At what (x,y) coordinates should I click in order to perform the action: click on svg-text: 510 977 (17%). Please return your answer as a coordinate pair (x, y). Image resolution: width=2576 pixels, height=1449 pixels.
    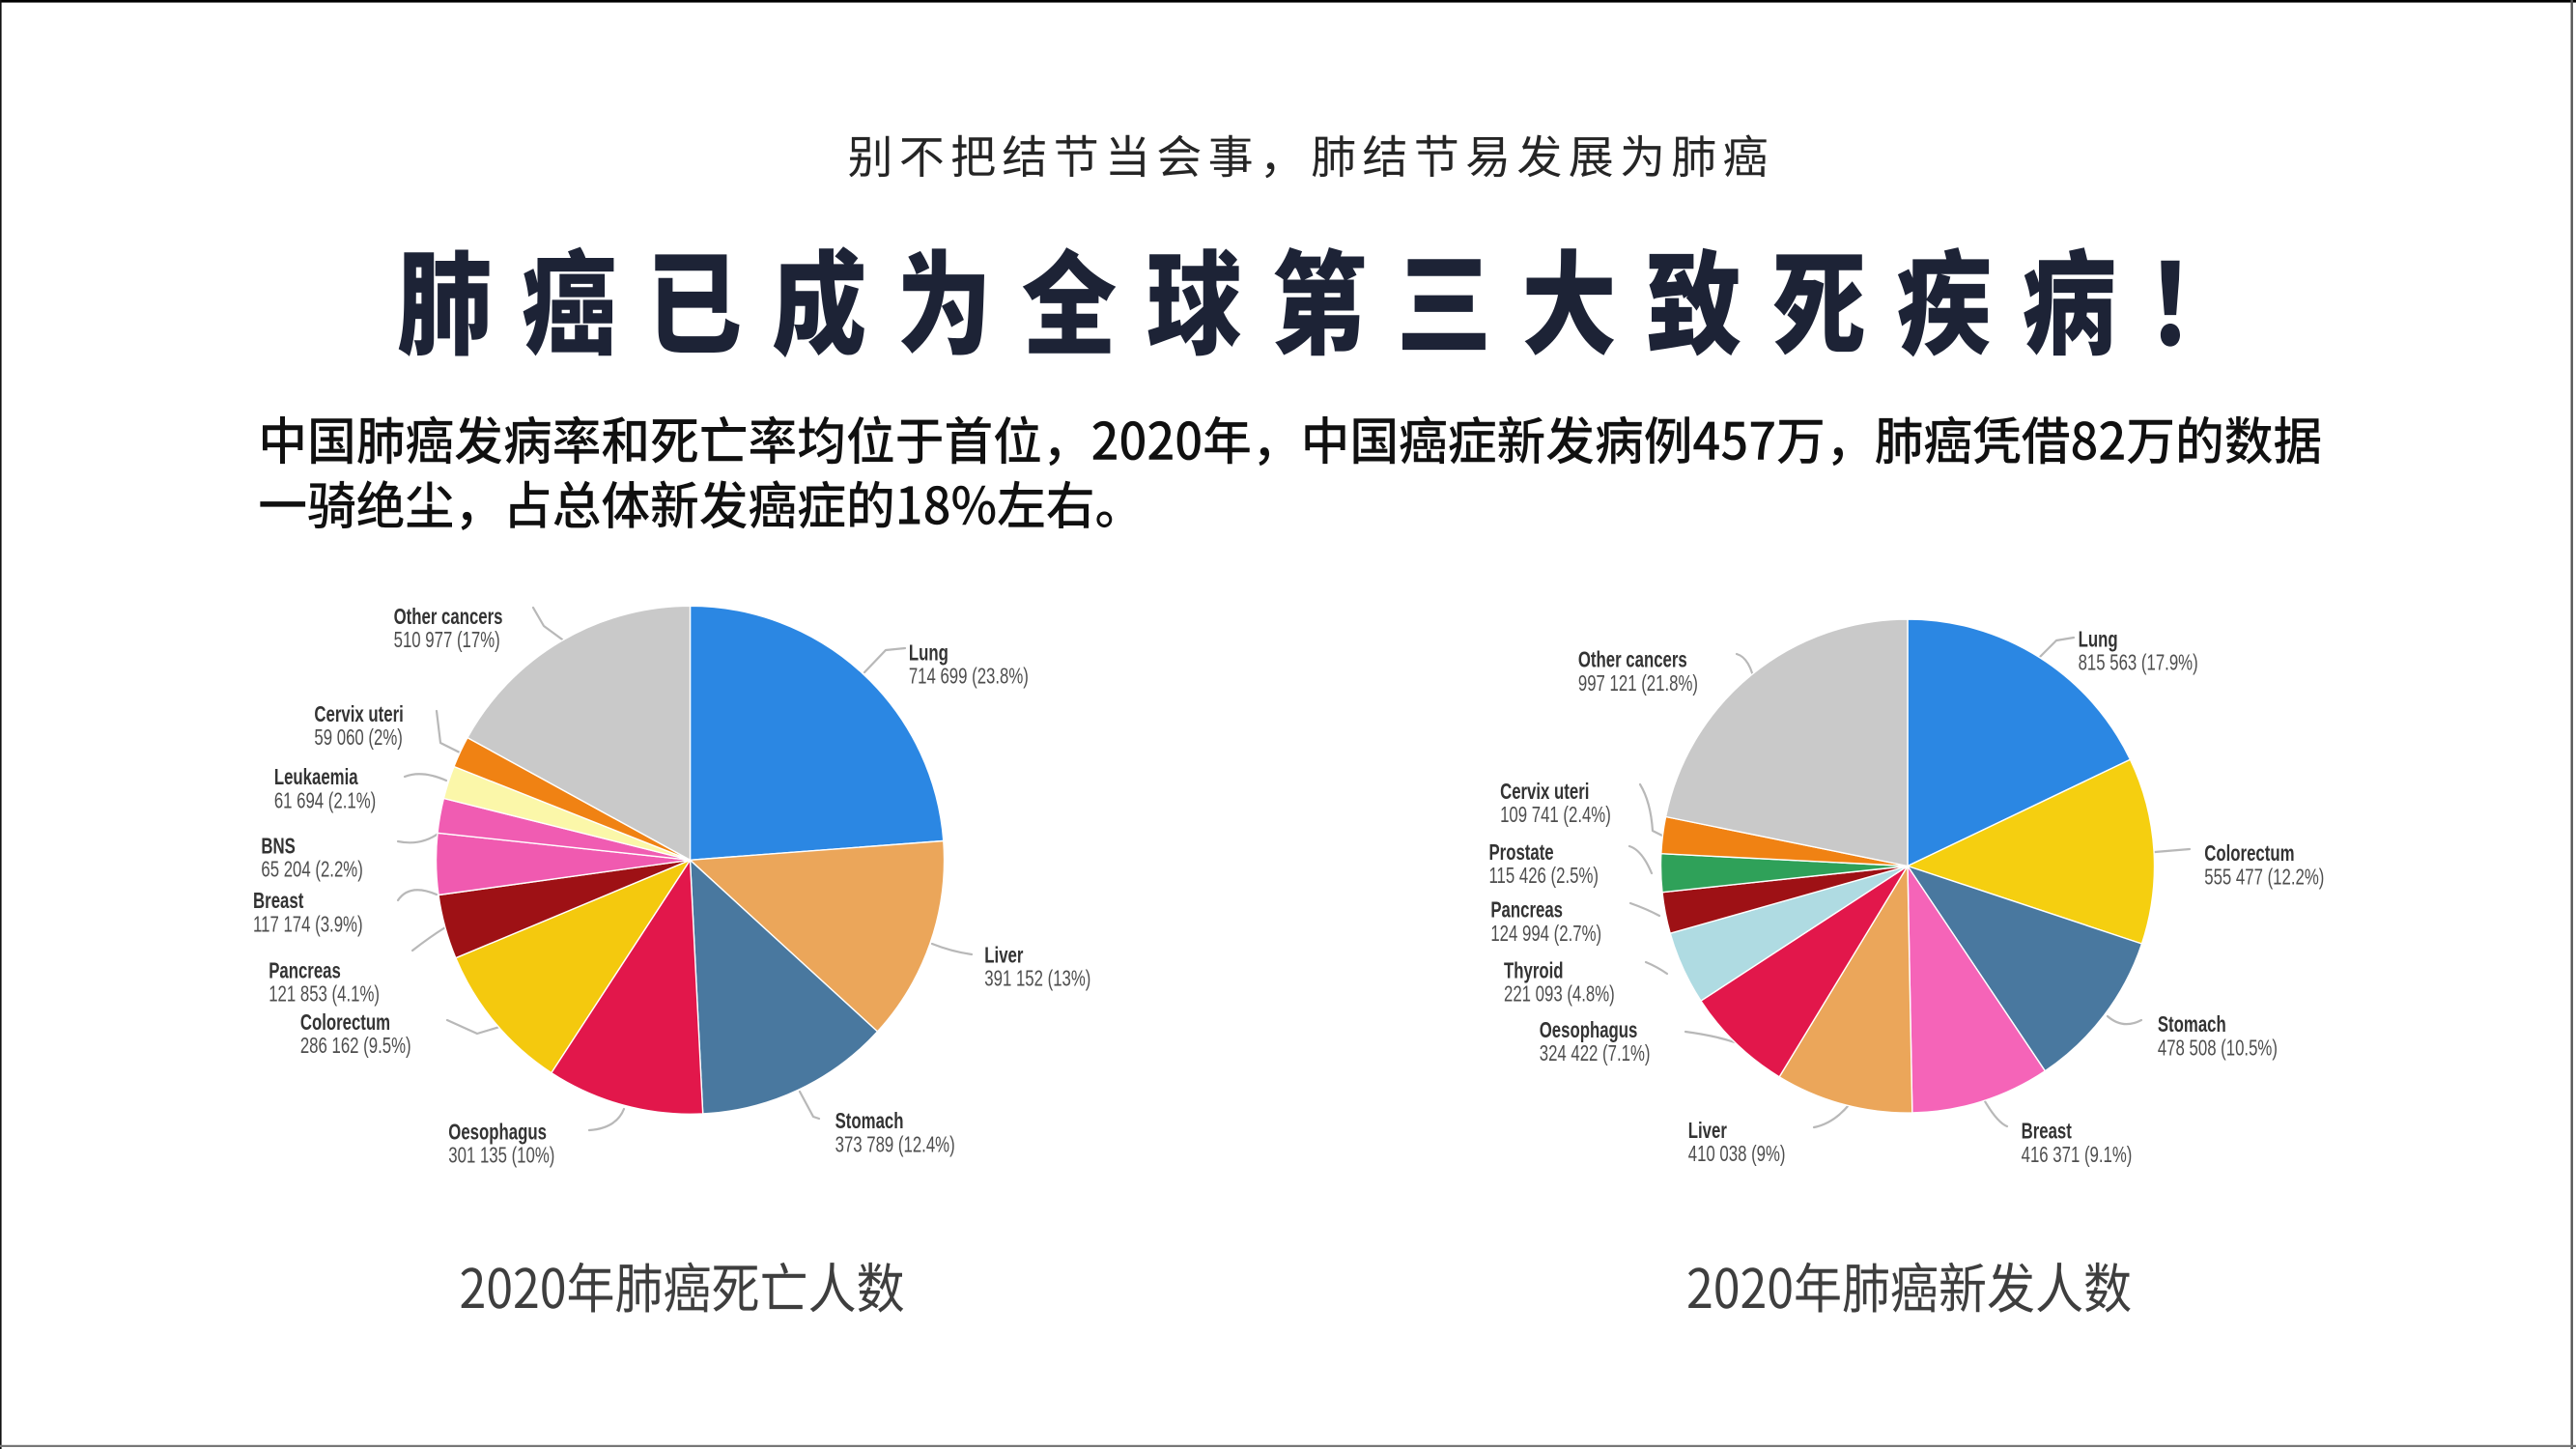
    Looking at the image, I should click on (447, 641).